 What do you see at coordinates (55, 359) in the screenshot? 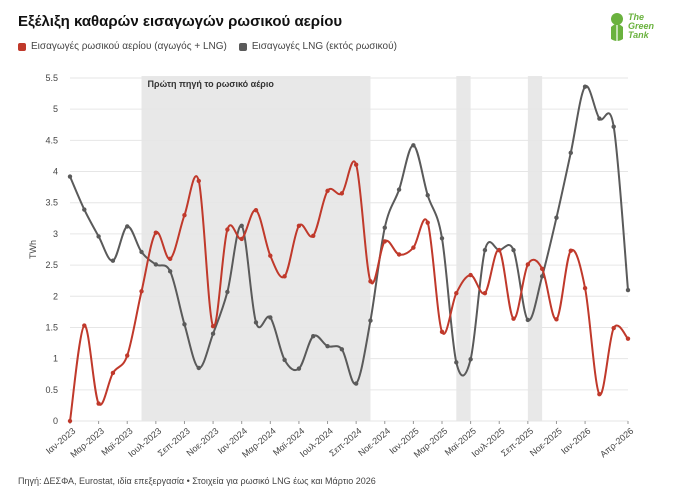
I see `y-tick-label: 1` at bounding box center [55, 359].